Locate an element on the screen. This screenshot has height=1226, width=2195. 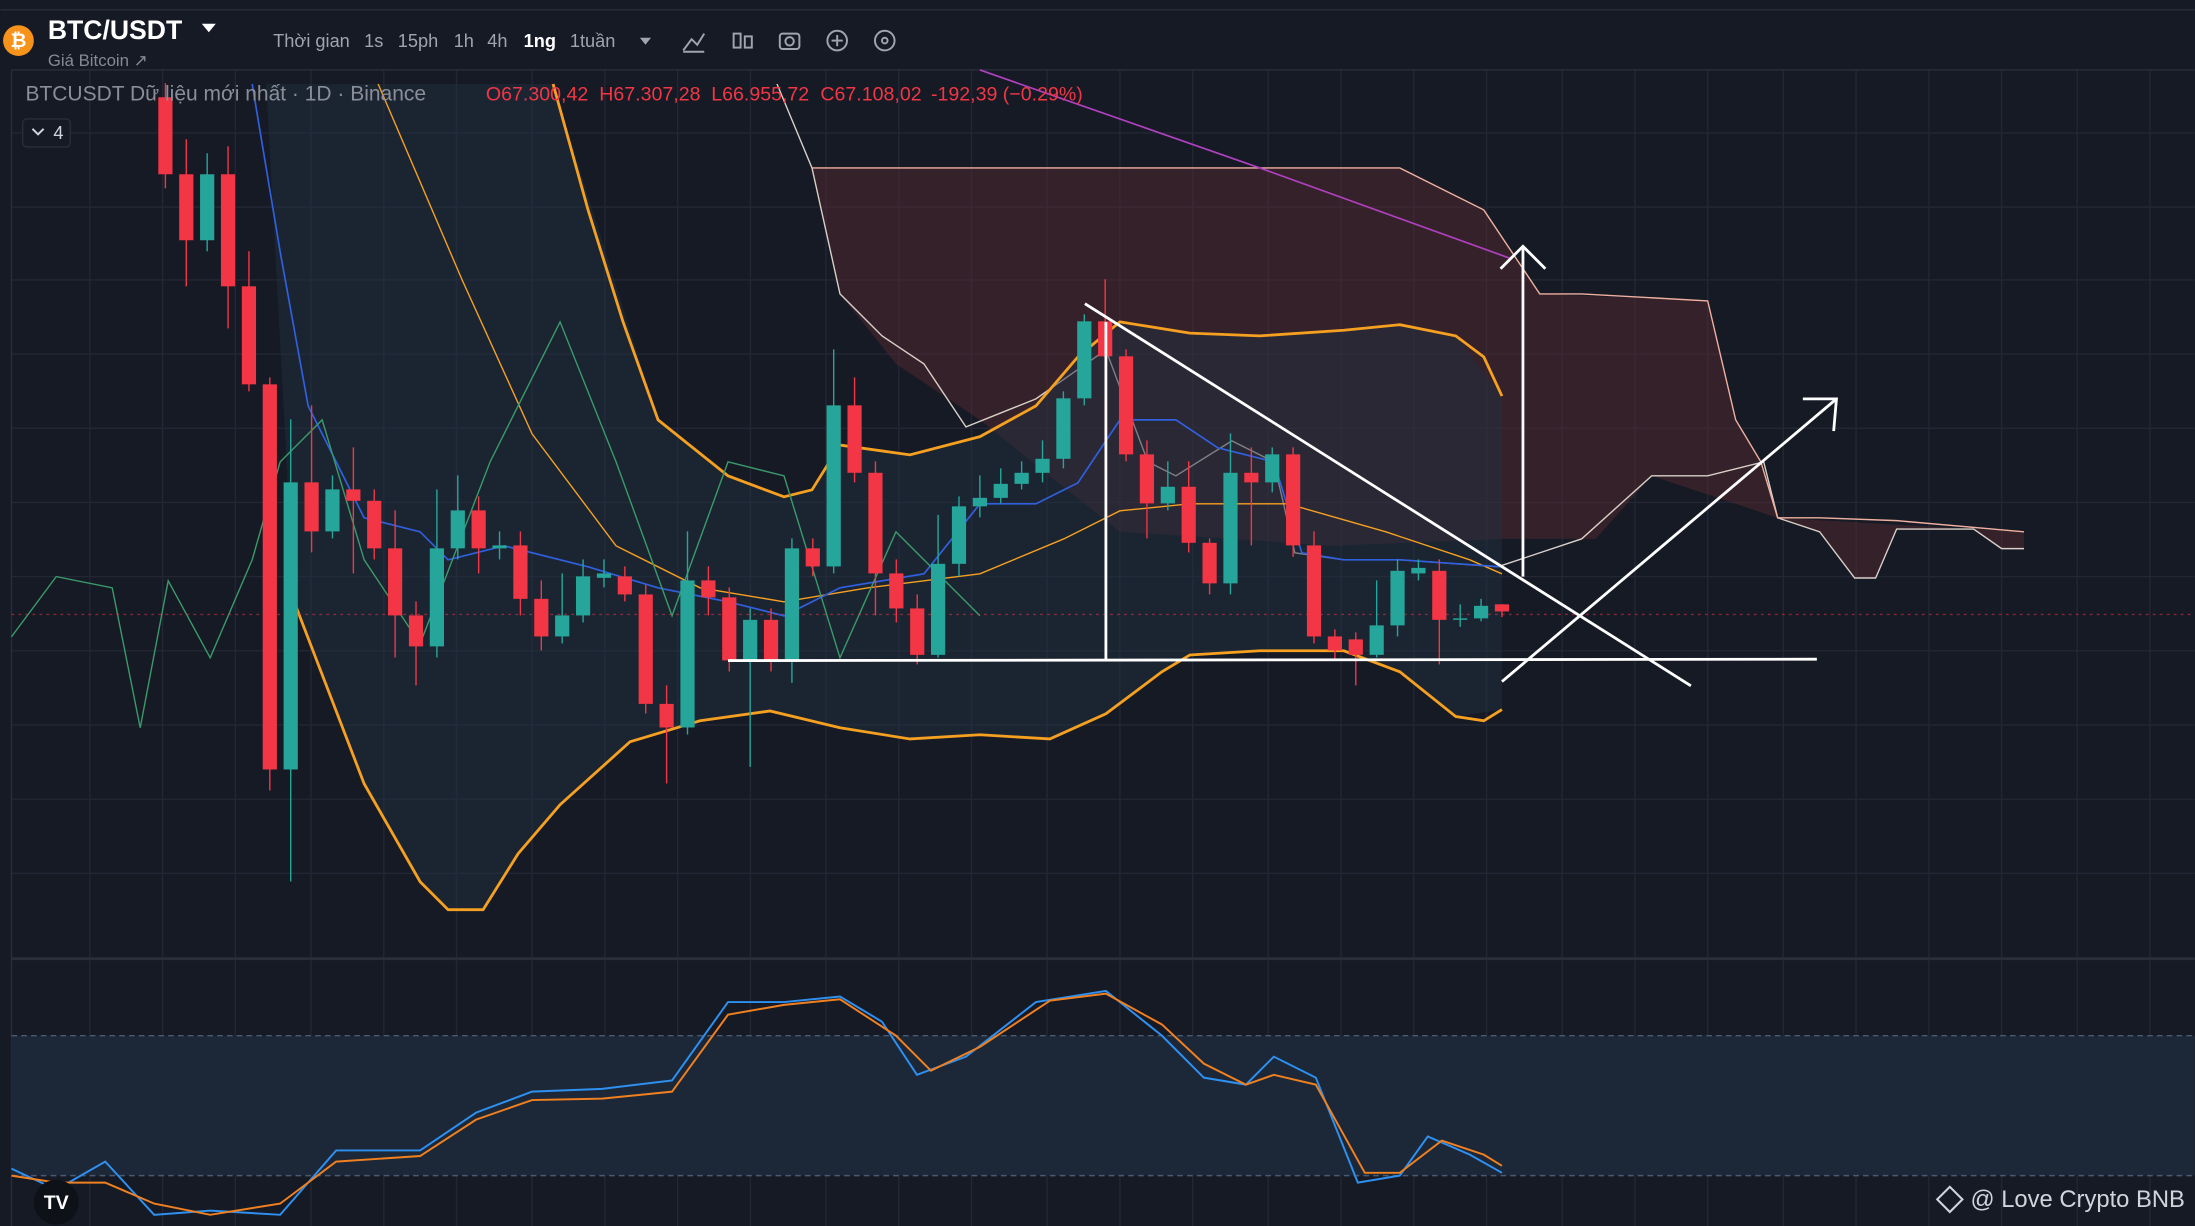
symbol-dropdown is located at coordinates (208, 28).